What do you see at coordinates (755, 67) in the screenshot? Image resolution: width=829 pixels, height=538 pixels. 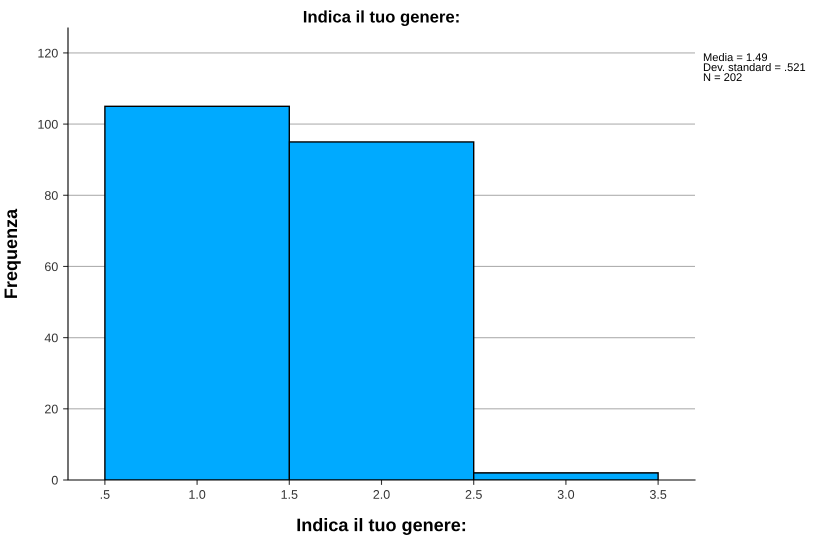 I see `text: Media = 1.49 Dev. standard = .521 N = 202` at bounding box center [755, 67].